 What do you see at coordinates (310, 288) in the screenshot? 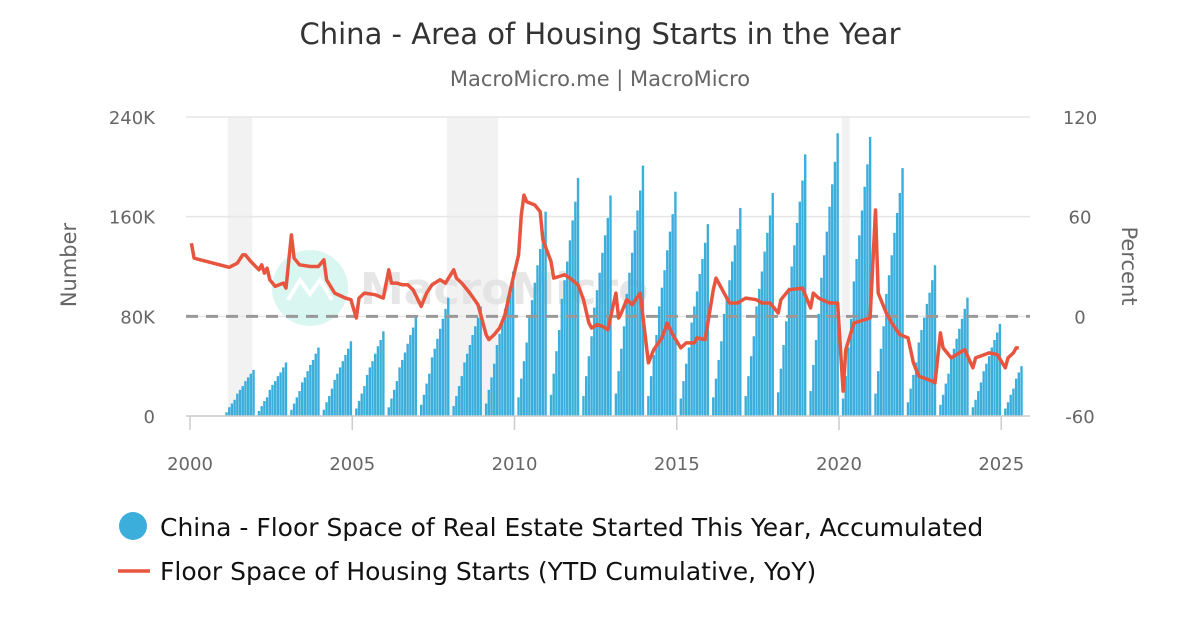
I see `watermark-logo-icon` at bounding box center [310, 288].